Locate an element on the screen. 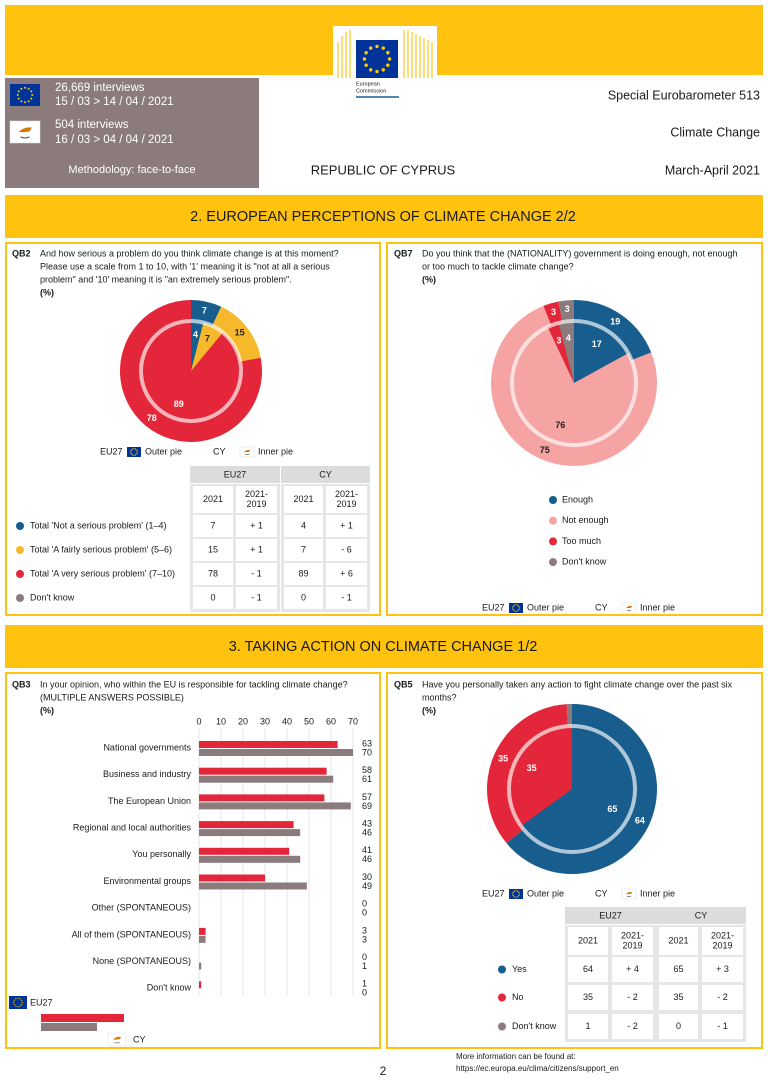 The height and width of the screenshot is (1086, 768). slice-label: 7 is located at coordinates (204, 310).